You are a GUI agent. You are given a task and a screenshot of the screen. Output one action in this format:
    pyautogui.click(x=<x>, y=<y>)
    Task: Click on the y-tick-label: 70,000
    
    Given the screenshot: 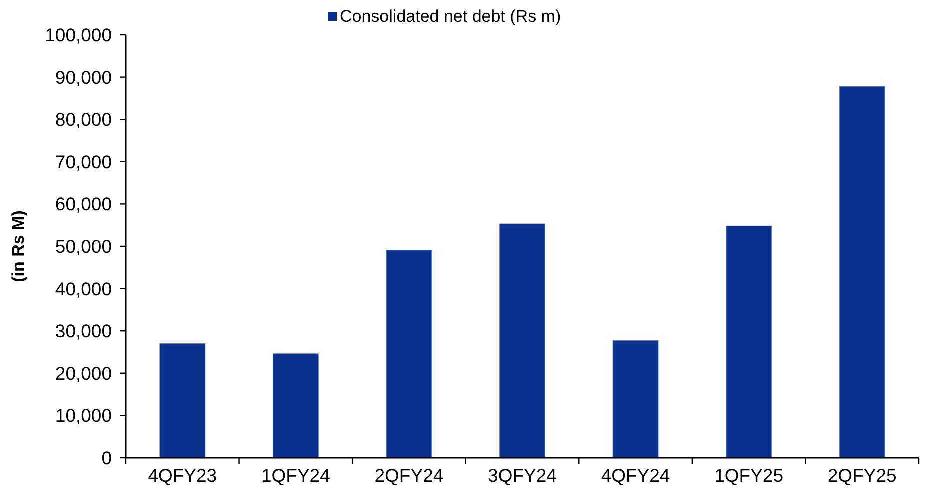 What is the action you would take?
    pyautogui.click(x=83, y=161)
    